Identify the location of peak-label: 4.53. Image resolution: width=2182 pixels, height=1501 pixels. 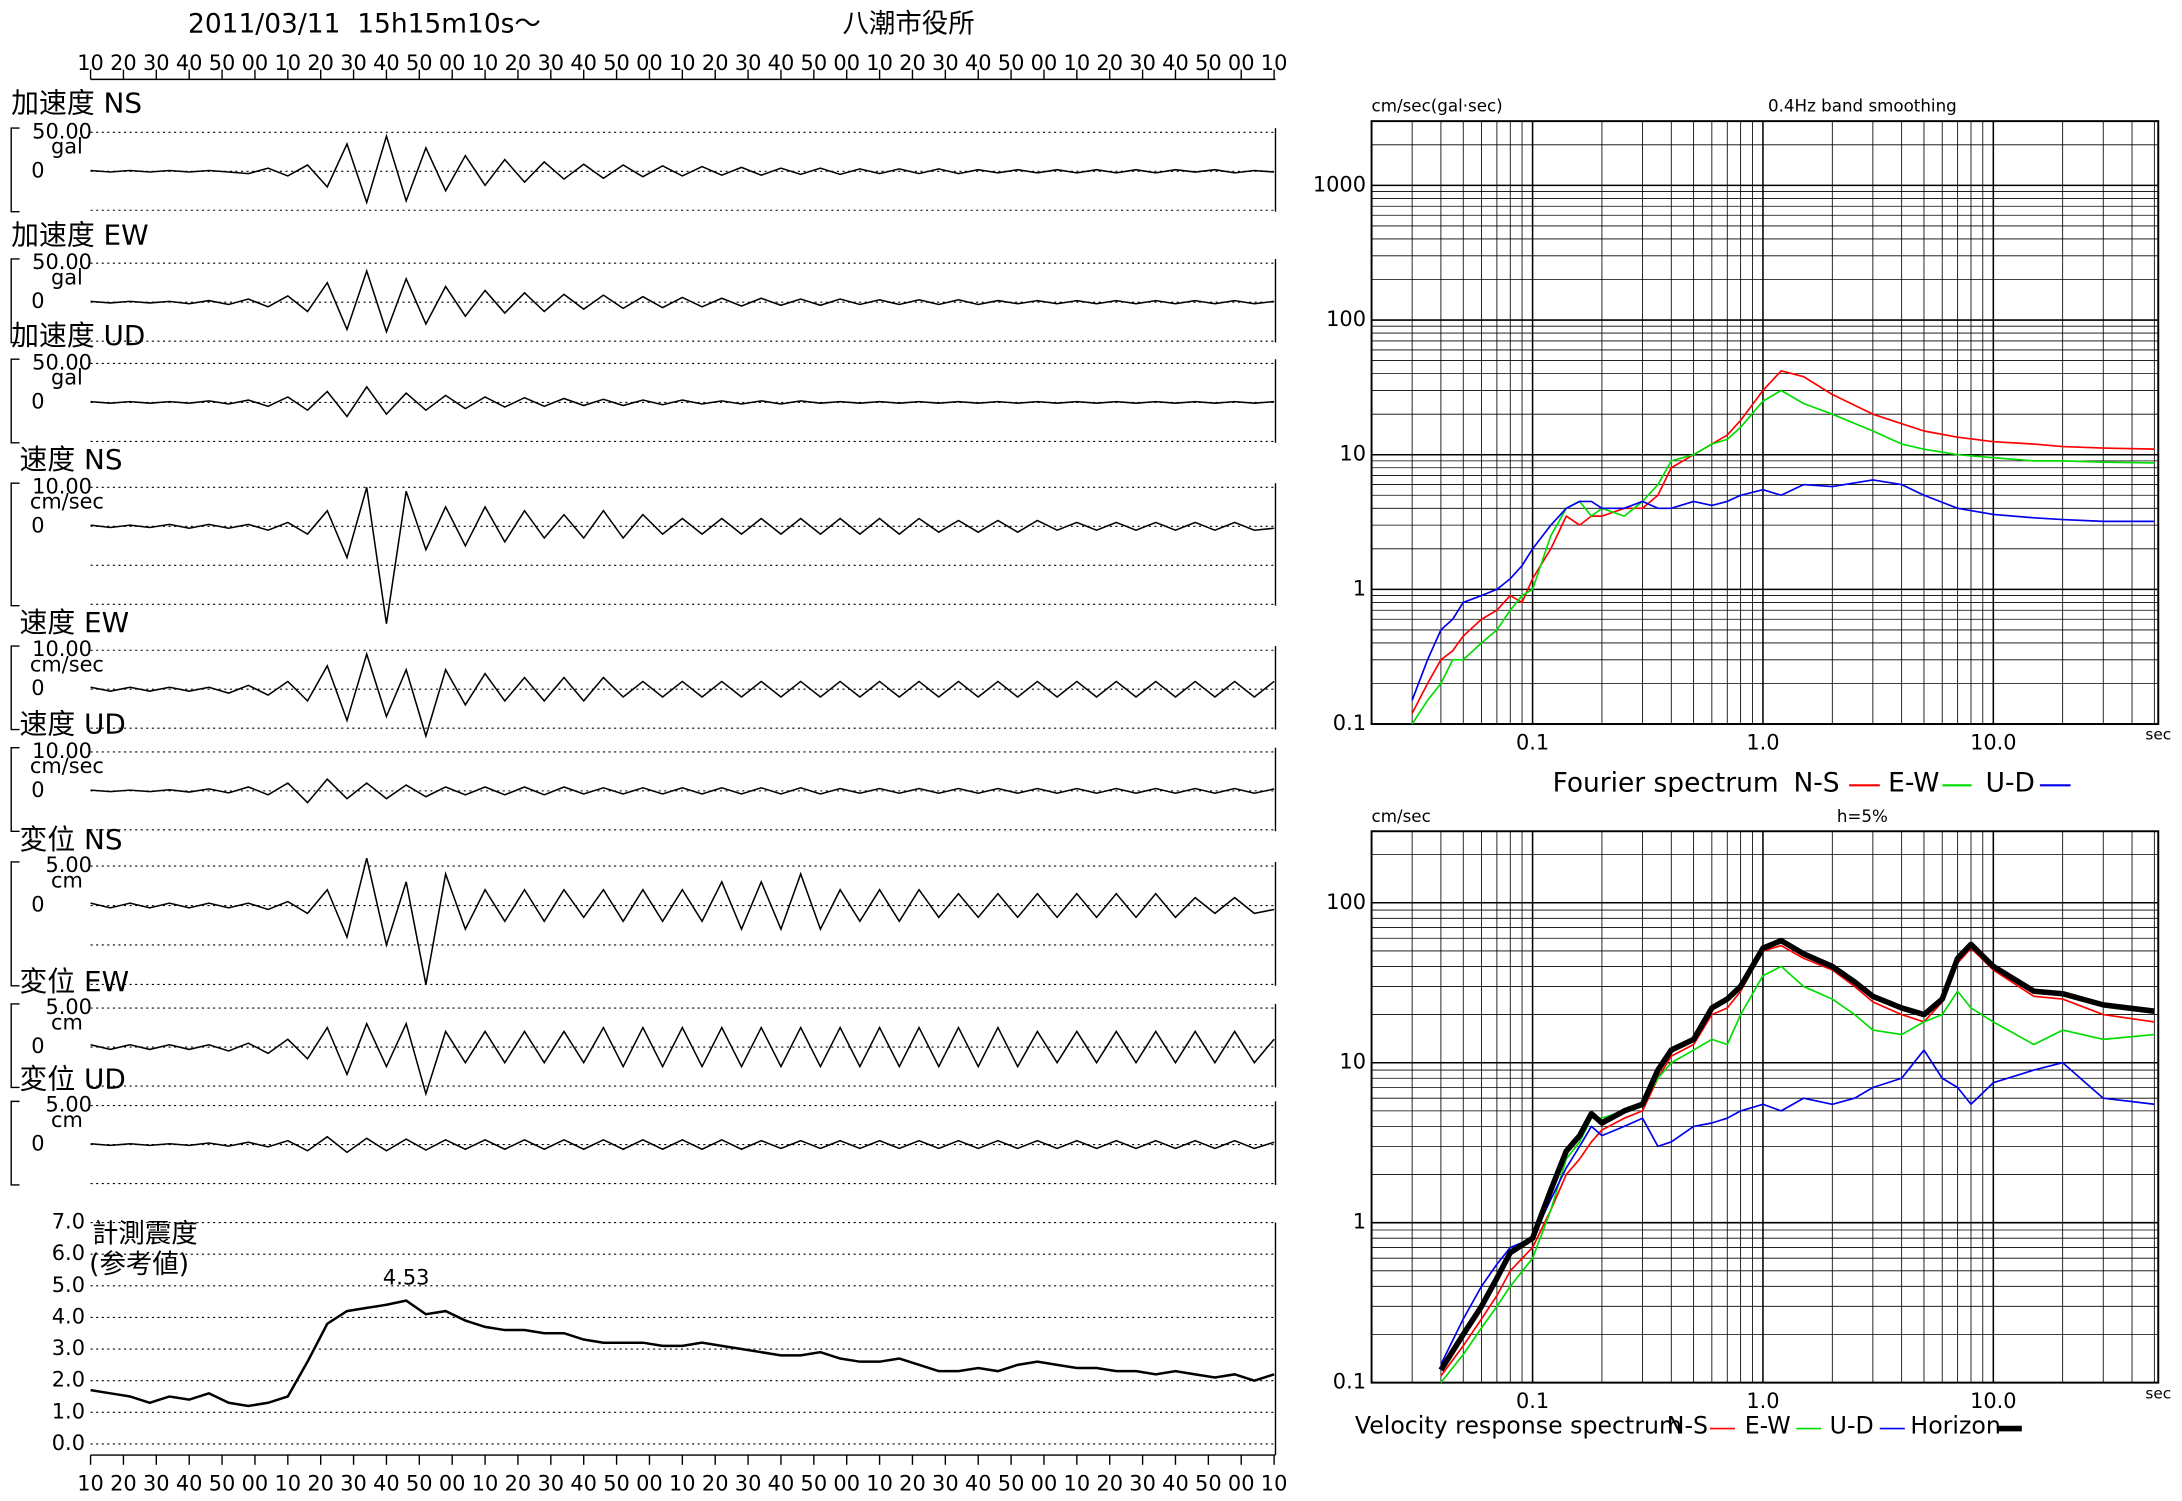
(406, 1277).